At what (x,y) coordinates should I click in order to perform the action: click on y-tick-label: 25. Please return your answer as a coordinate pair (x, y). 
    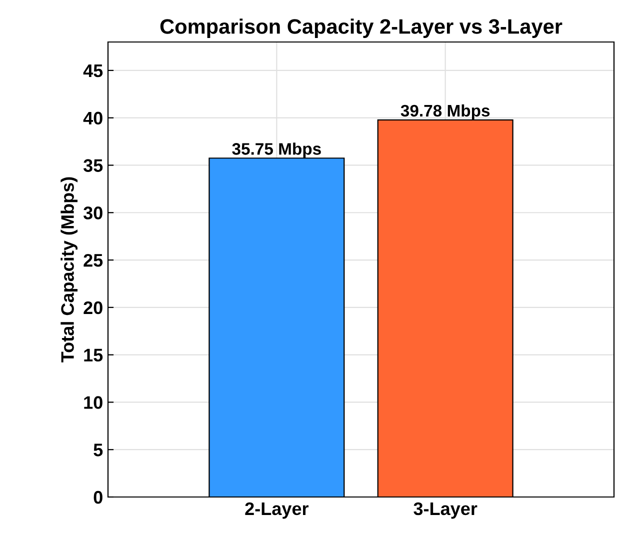
    Looking at the image, I should click on (93, 260).